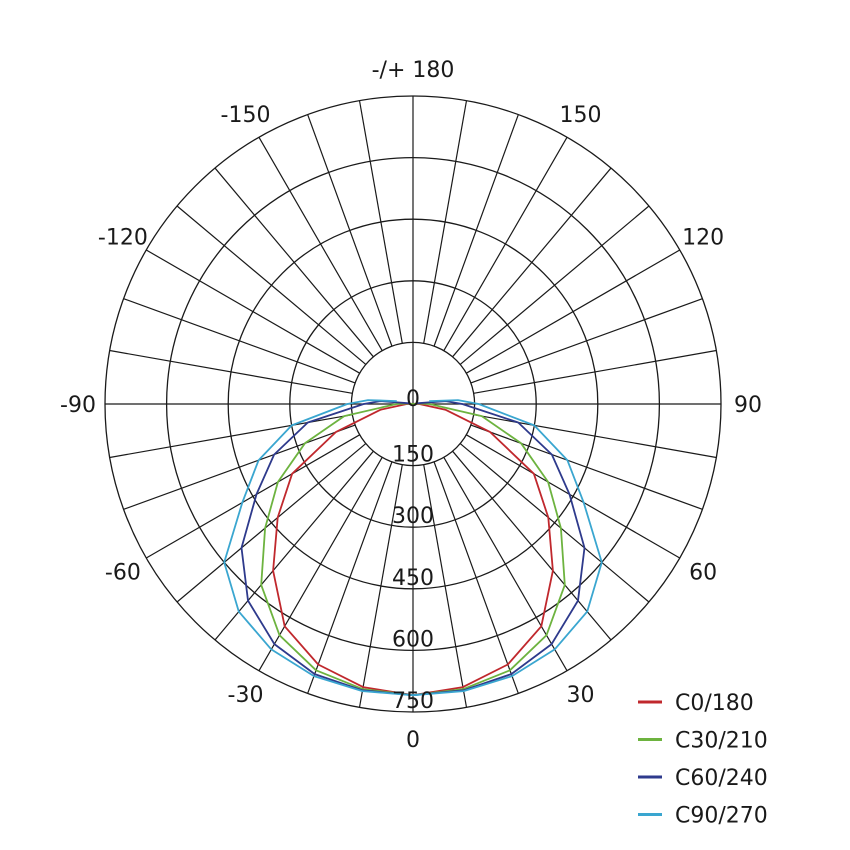  Describe the element at coordinates (721, 741) in the screenshot. I see `legend-label: C30/210` at that location.